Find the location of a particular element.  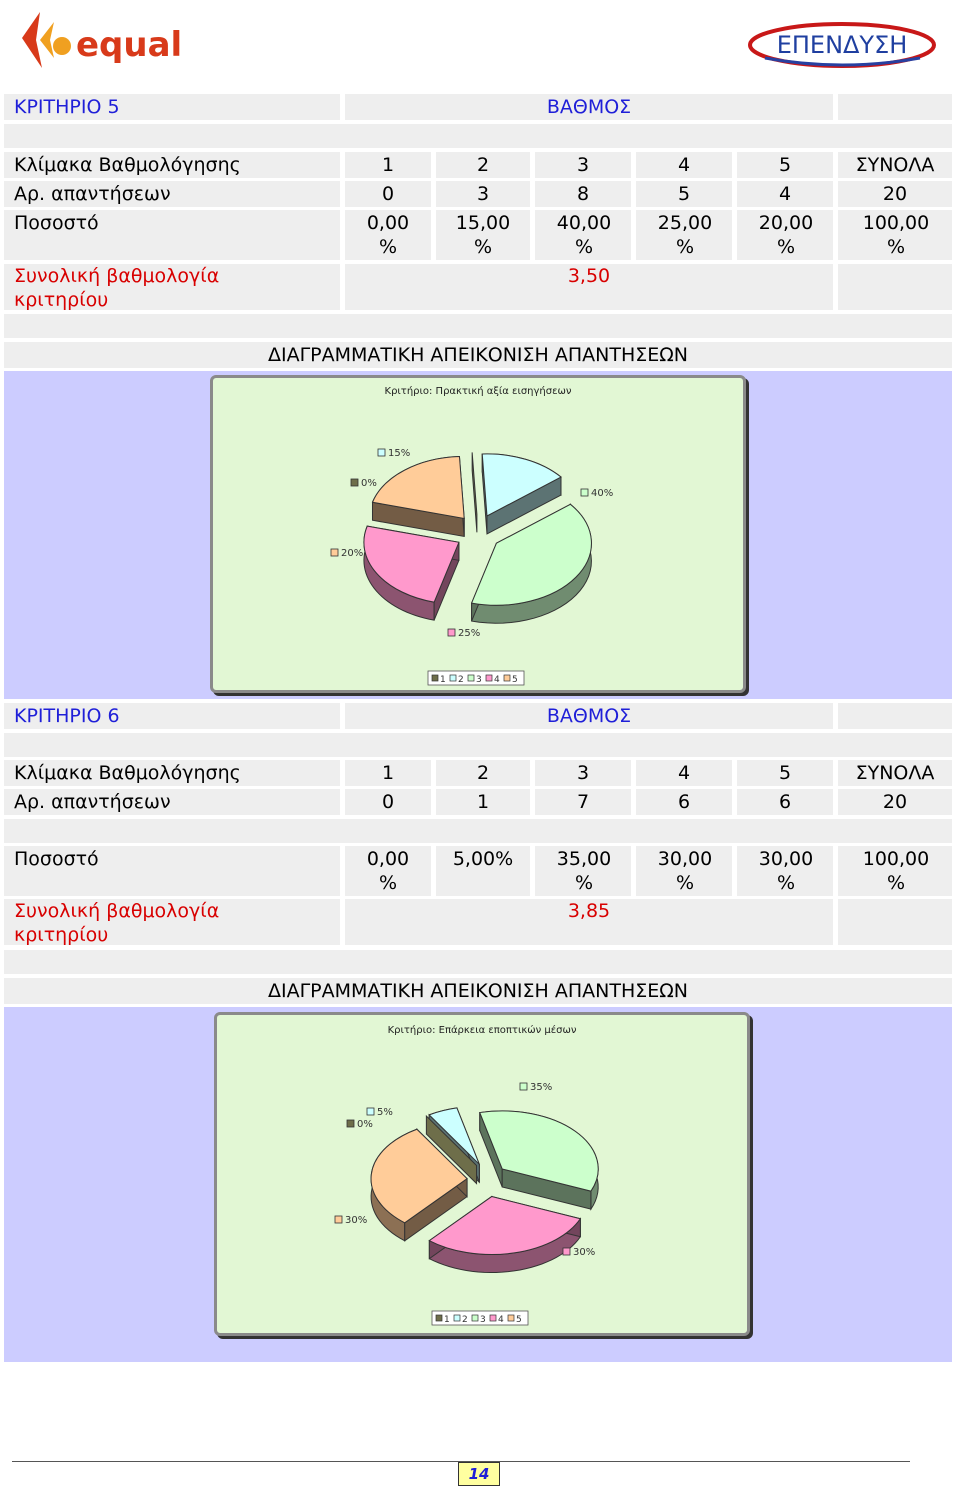

overall-score-value: 3,50 is located at coordinates (589, 276).